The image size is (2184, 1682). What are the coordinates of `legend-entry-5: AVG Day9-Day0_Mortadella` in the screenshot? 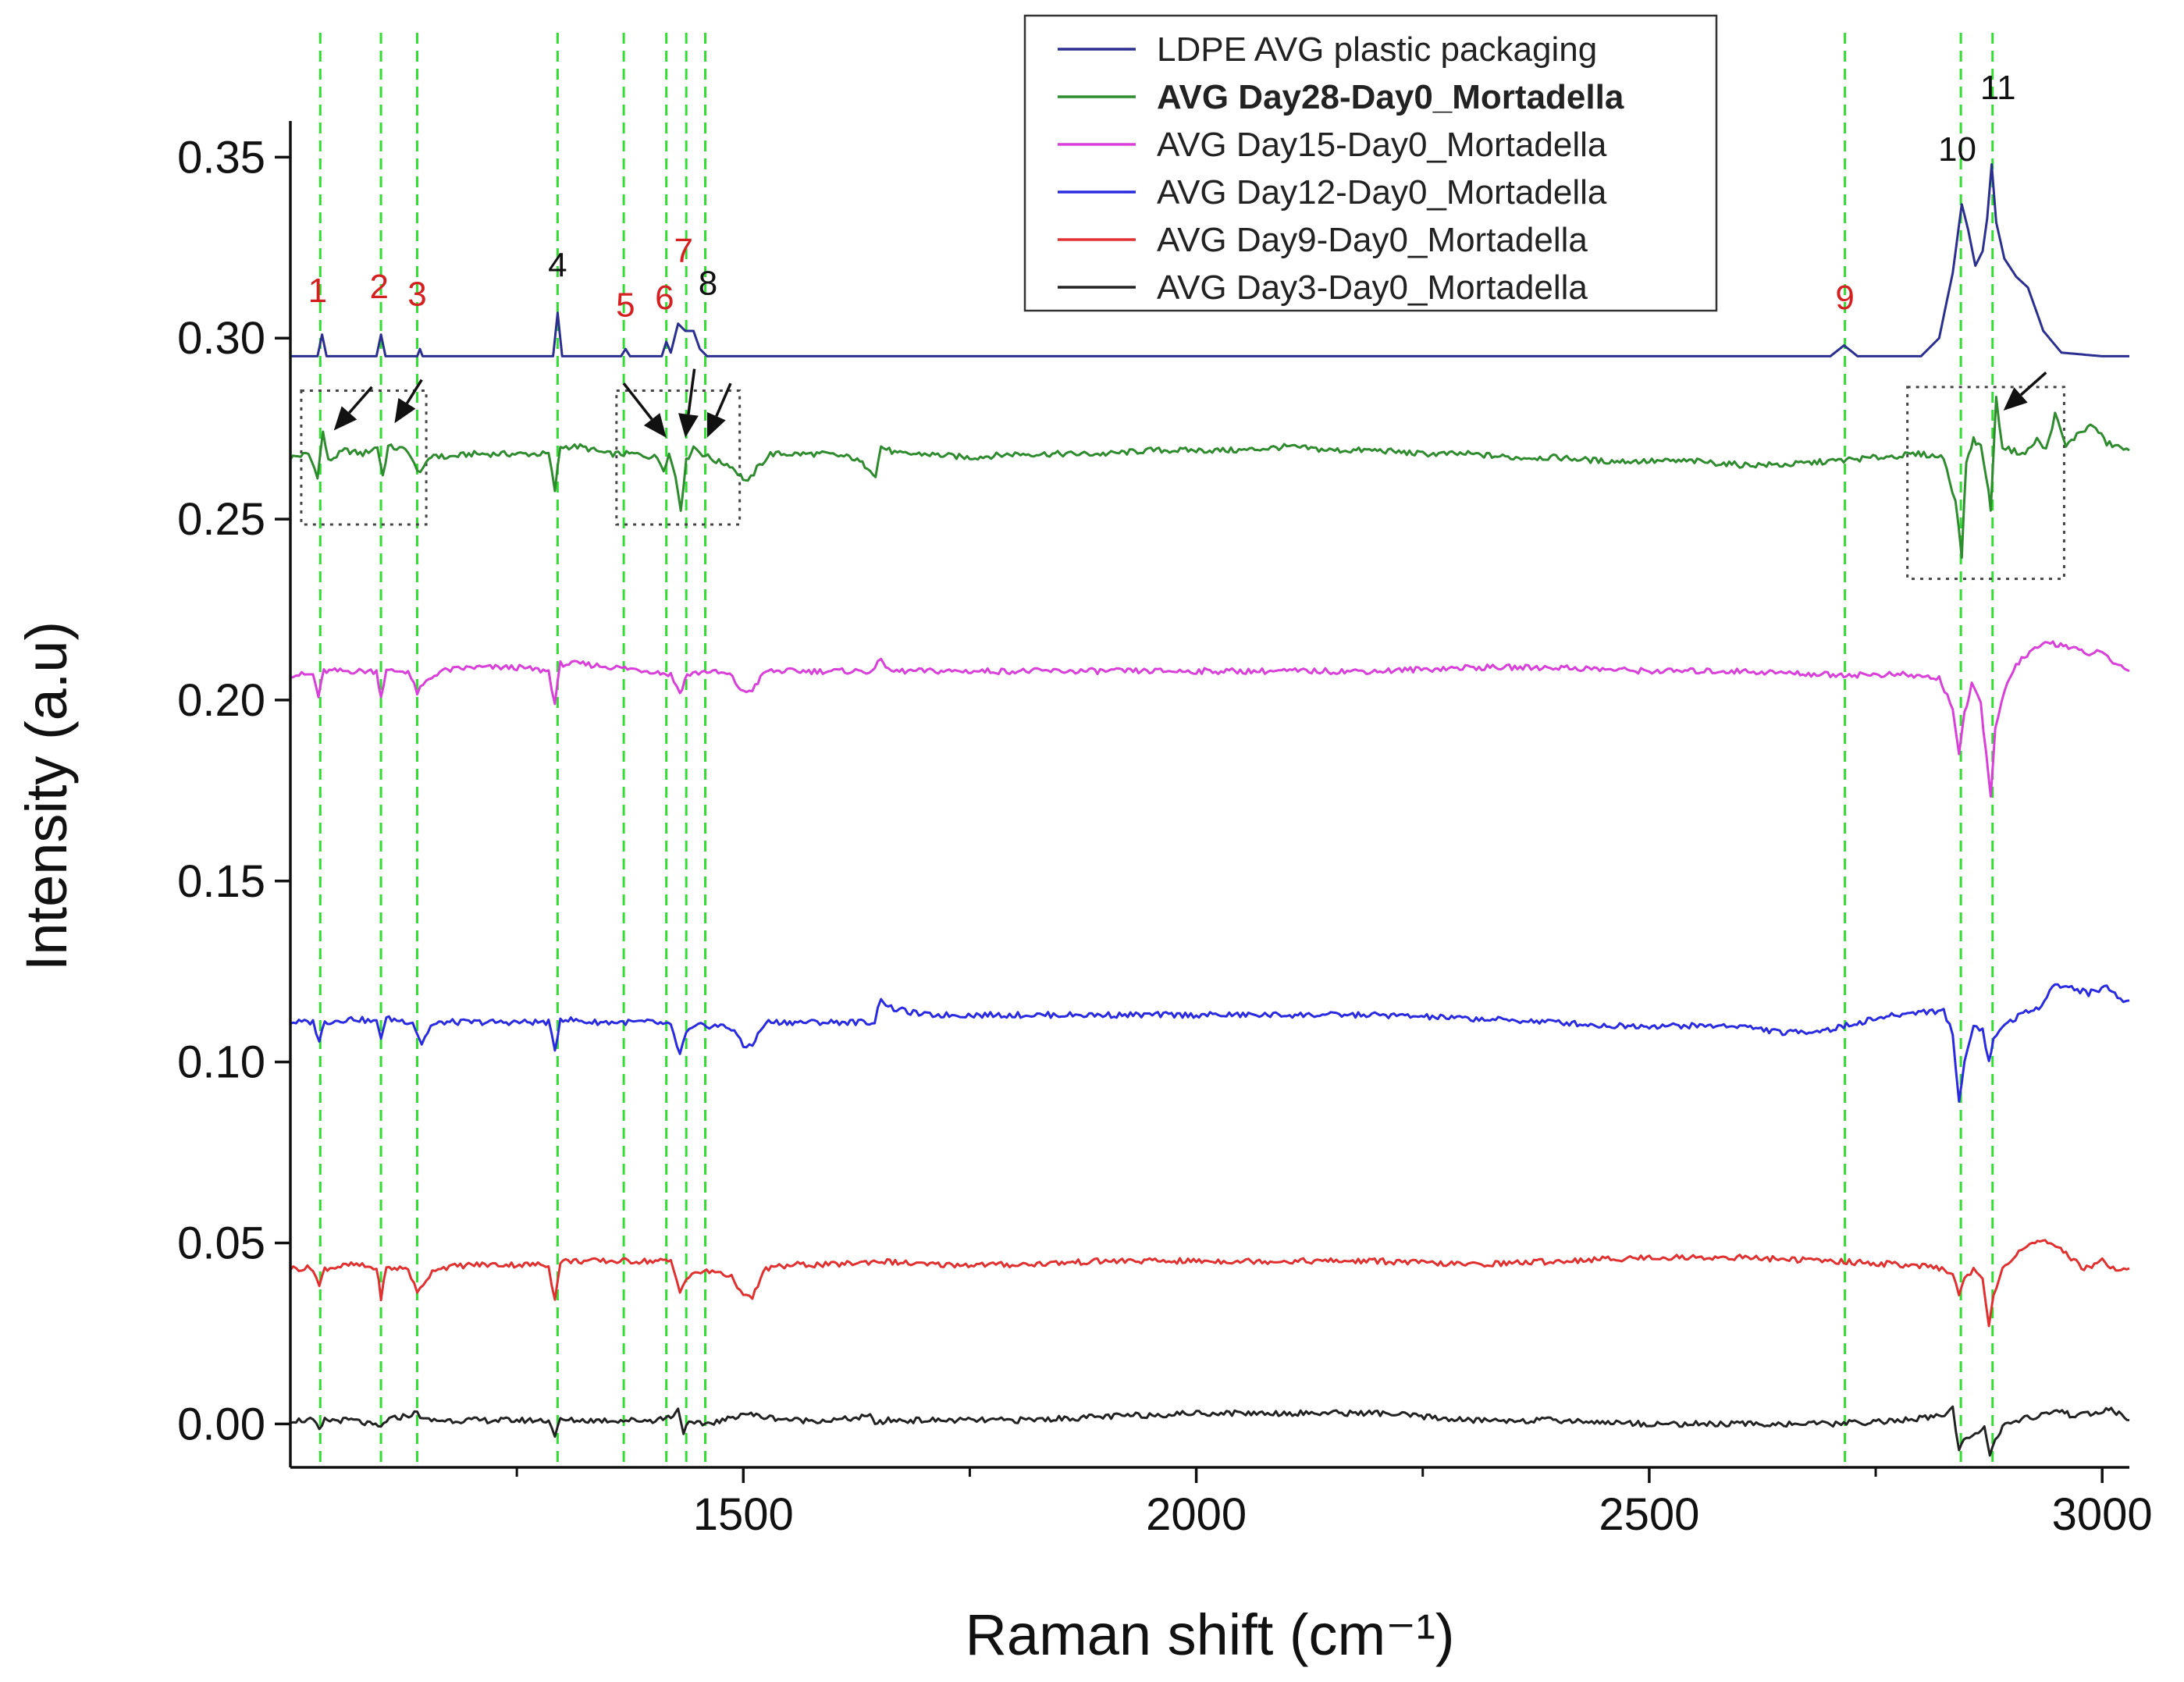 It's located at (1323, 240).